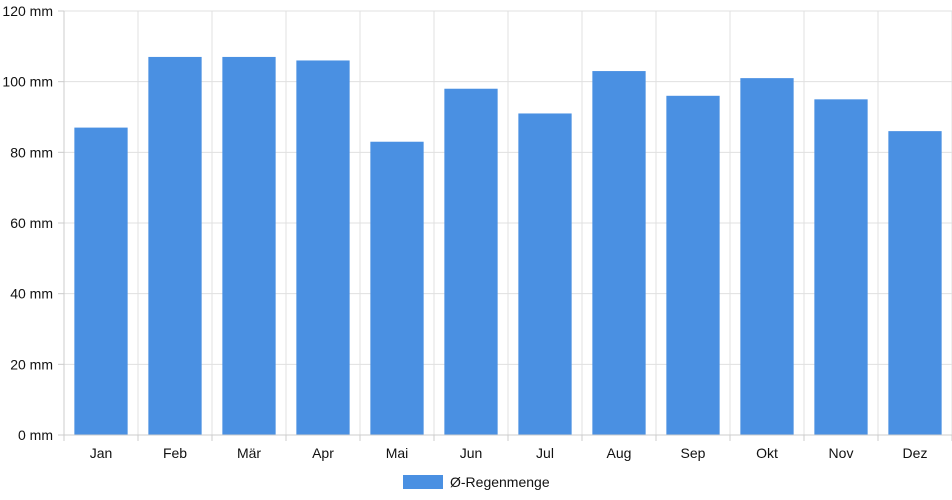  I want to click on bar-feb, so click(175, 245).